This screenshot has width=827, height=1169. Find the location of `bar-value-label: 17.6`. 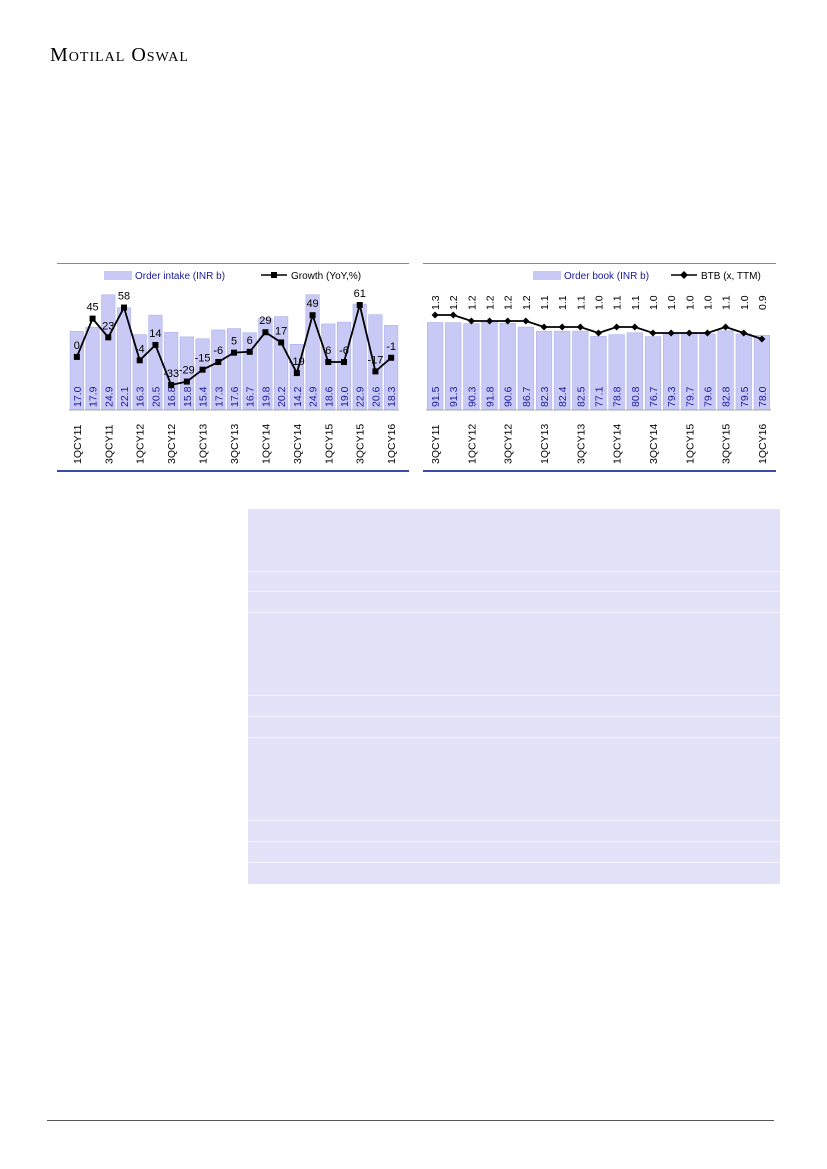

bar-value-label: 17.6 is located at coordinates (235, 396).